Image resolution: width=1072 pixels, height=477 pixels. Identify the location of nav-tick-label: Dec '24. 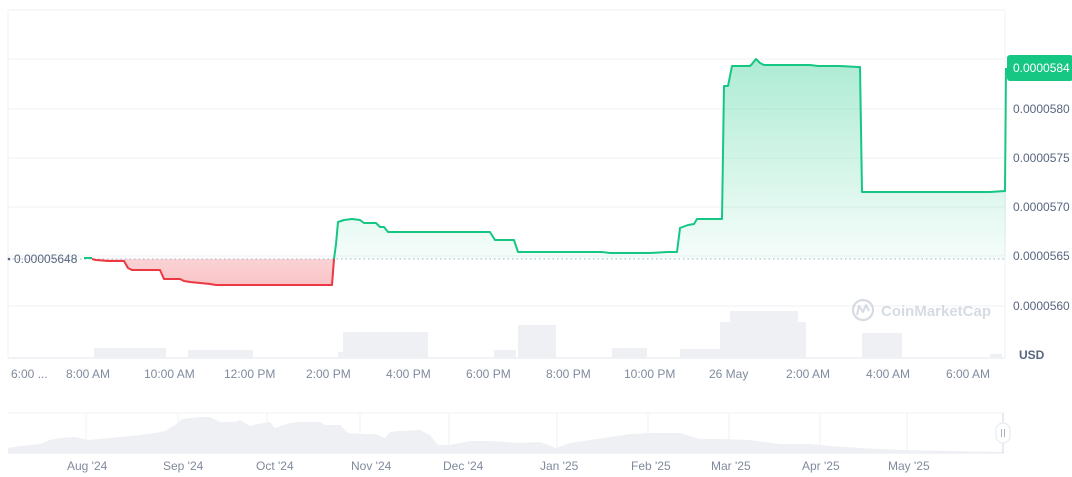
(463, 466).